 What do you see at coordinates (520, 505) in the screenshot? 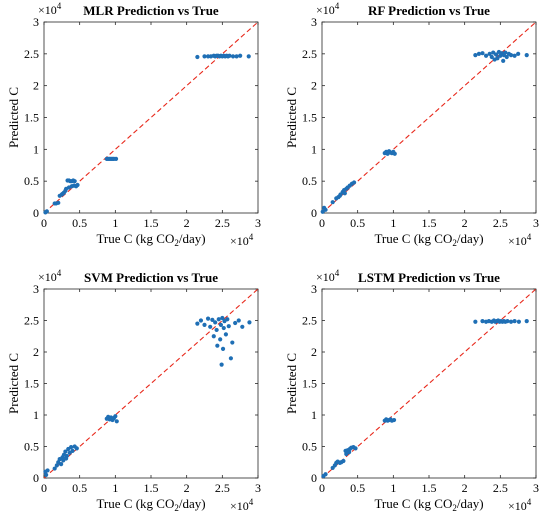
I see `x-exponent-label: ×10⁴` at bounding box center [520, 505].